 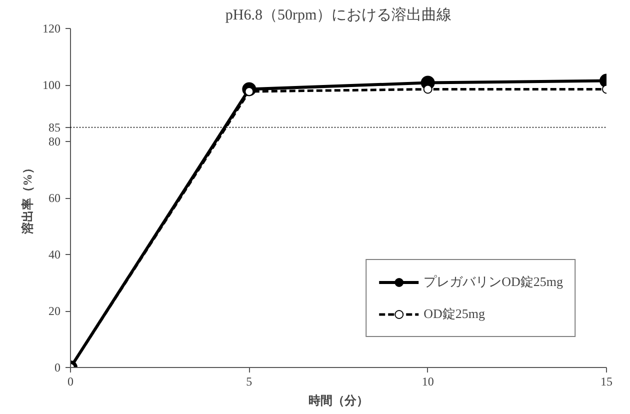 I want to click on y-tick-label: 100, so click(x=51, y=85).